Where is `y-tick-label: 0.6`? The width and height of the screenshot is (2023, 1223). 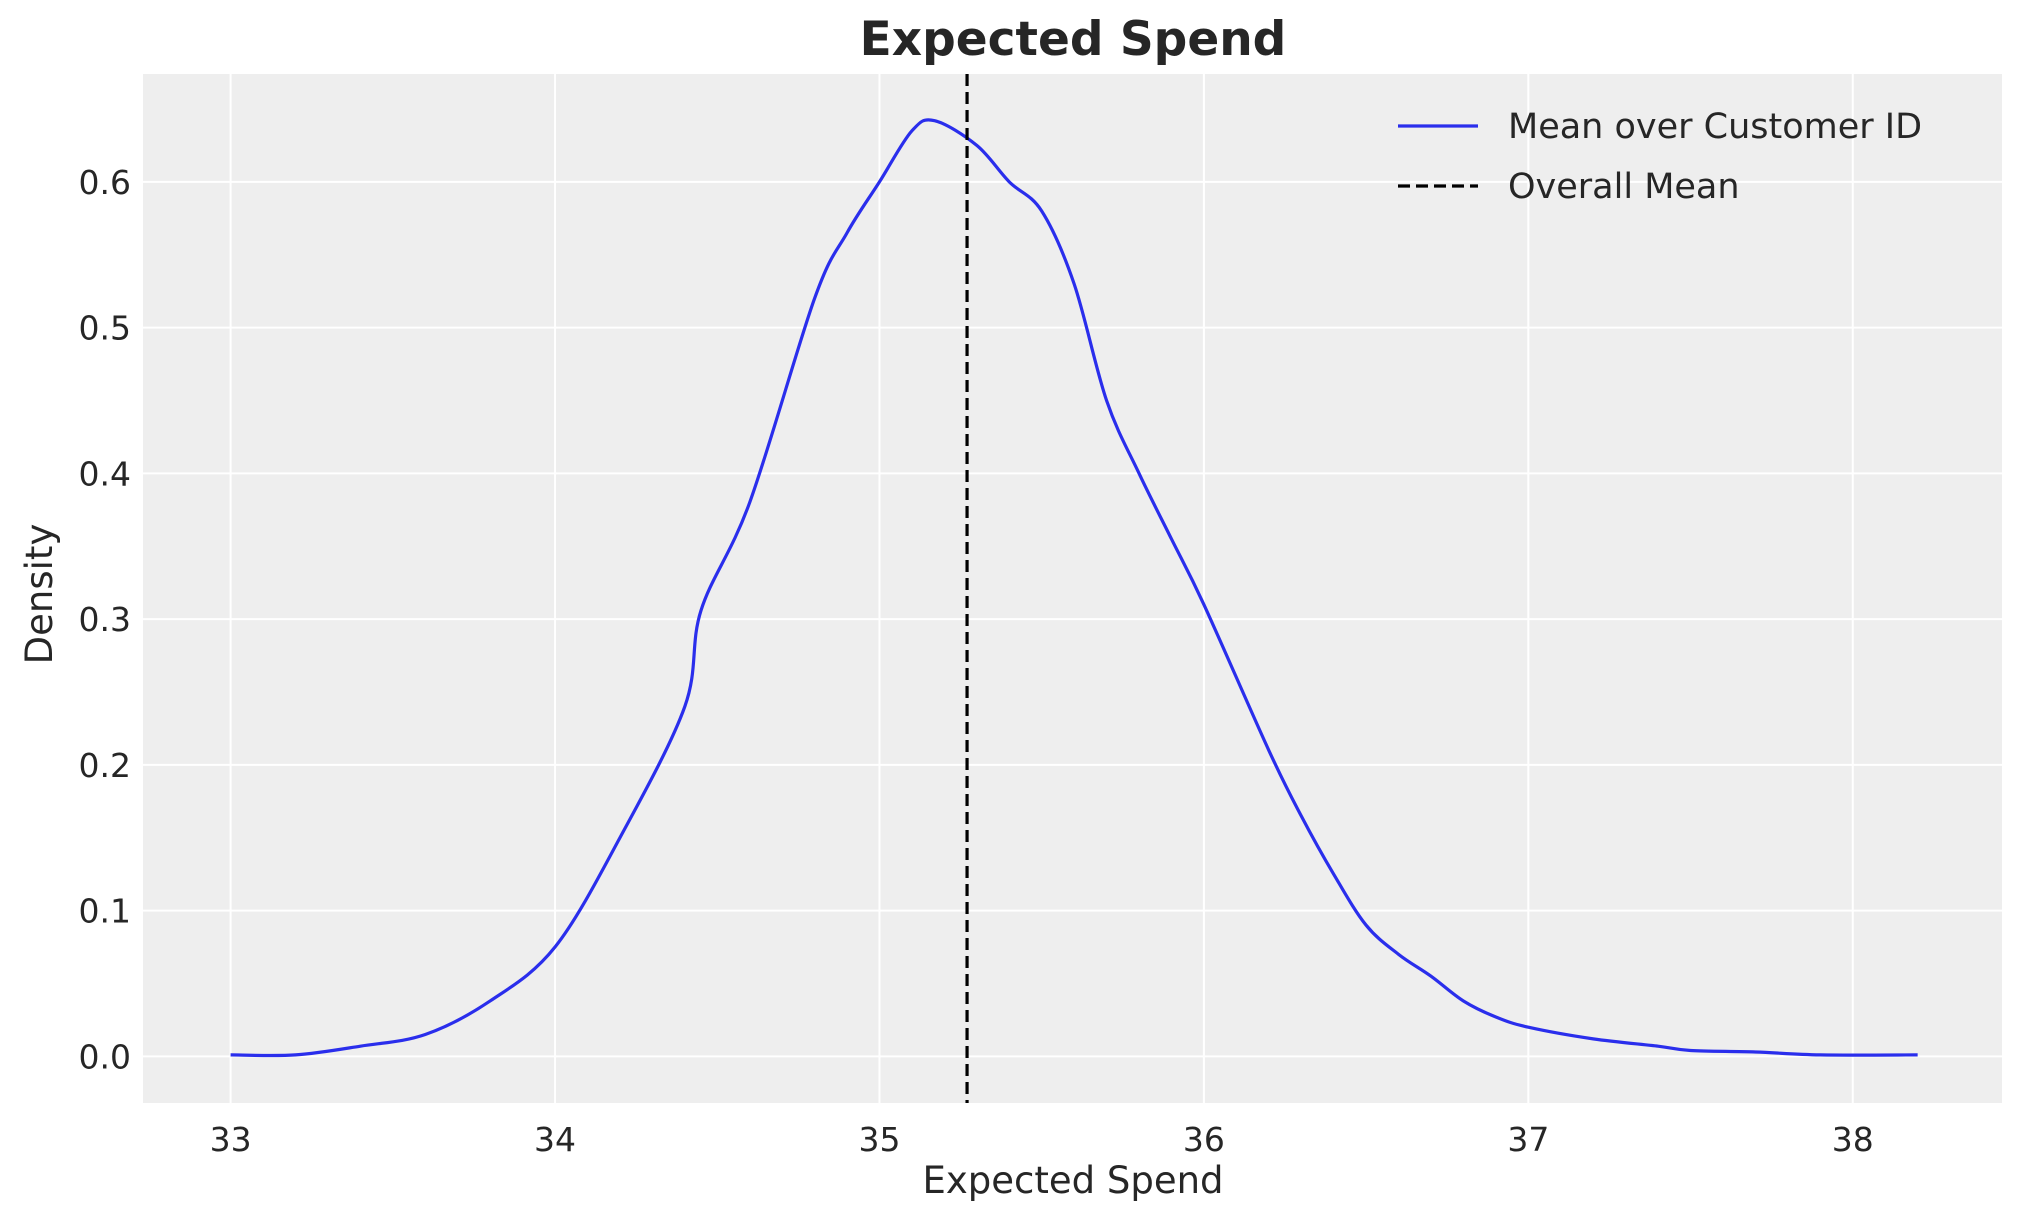 y-tick-label: 0.6 is located at coordinates (105, 182).